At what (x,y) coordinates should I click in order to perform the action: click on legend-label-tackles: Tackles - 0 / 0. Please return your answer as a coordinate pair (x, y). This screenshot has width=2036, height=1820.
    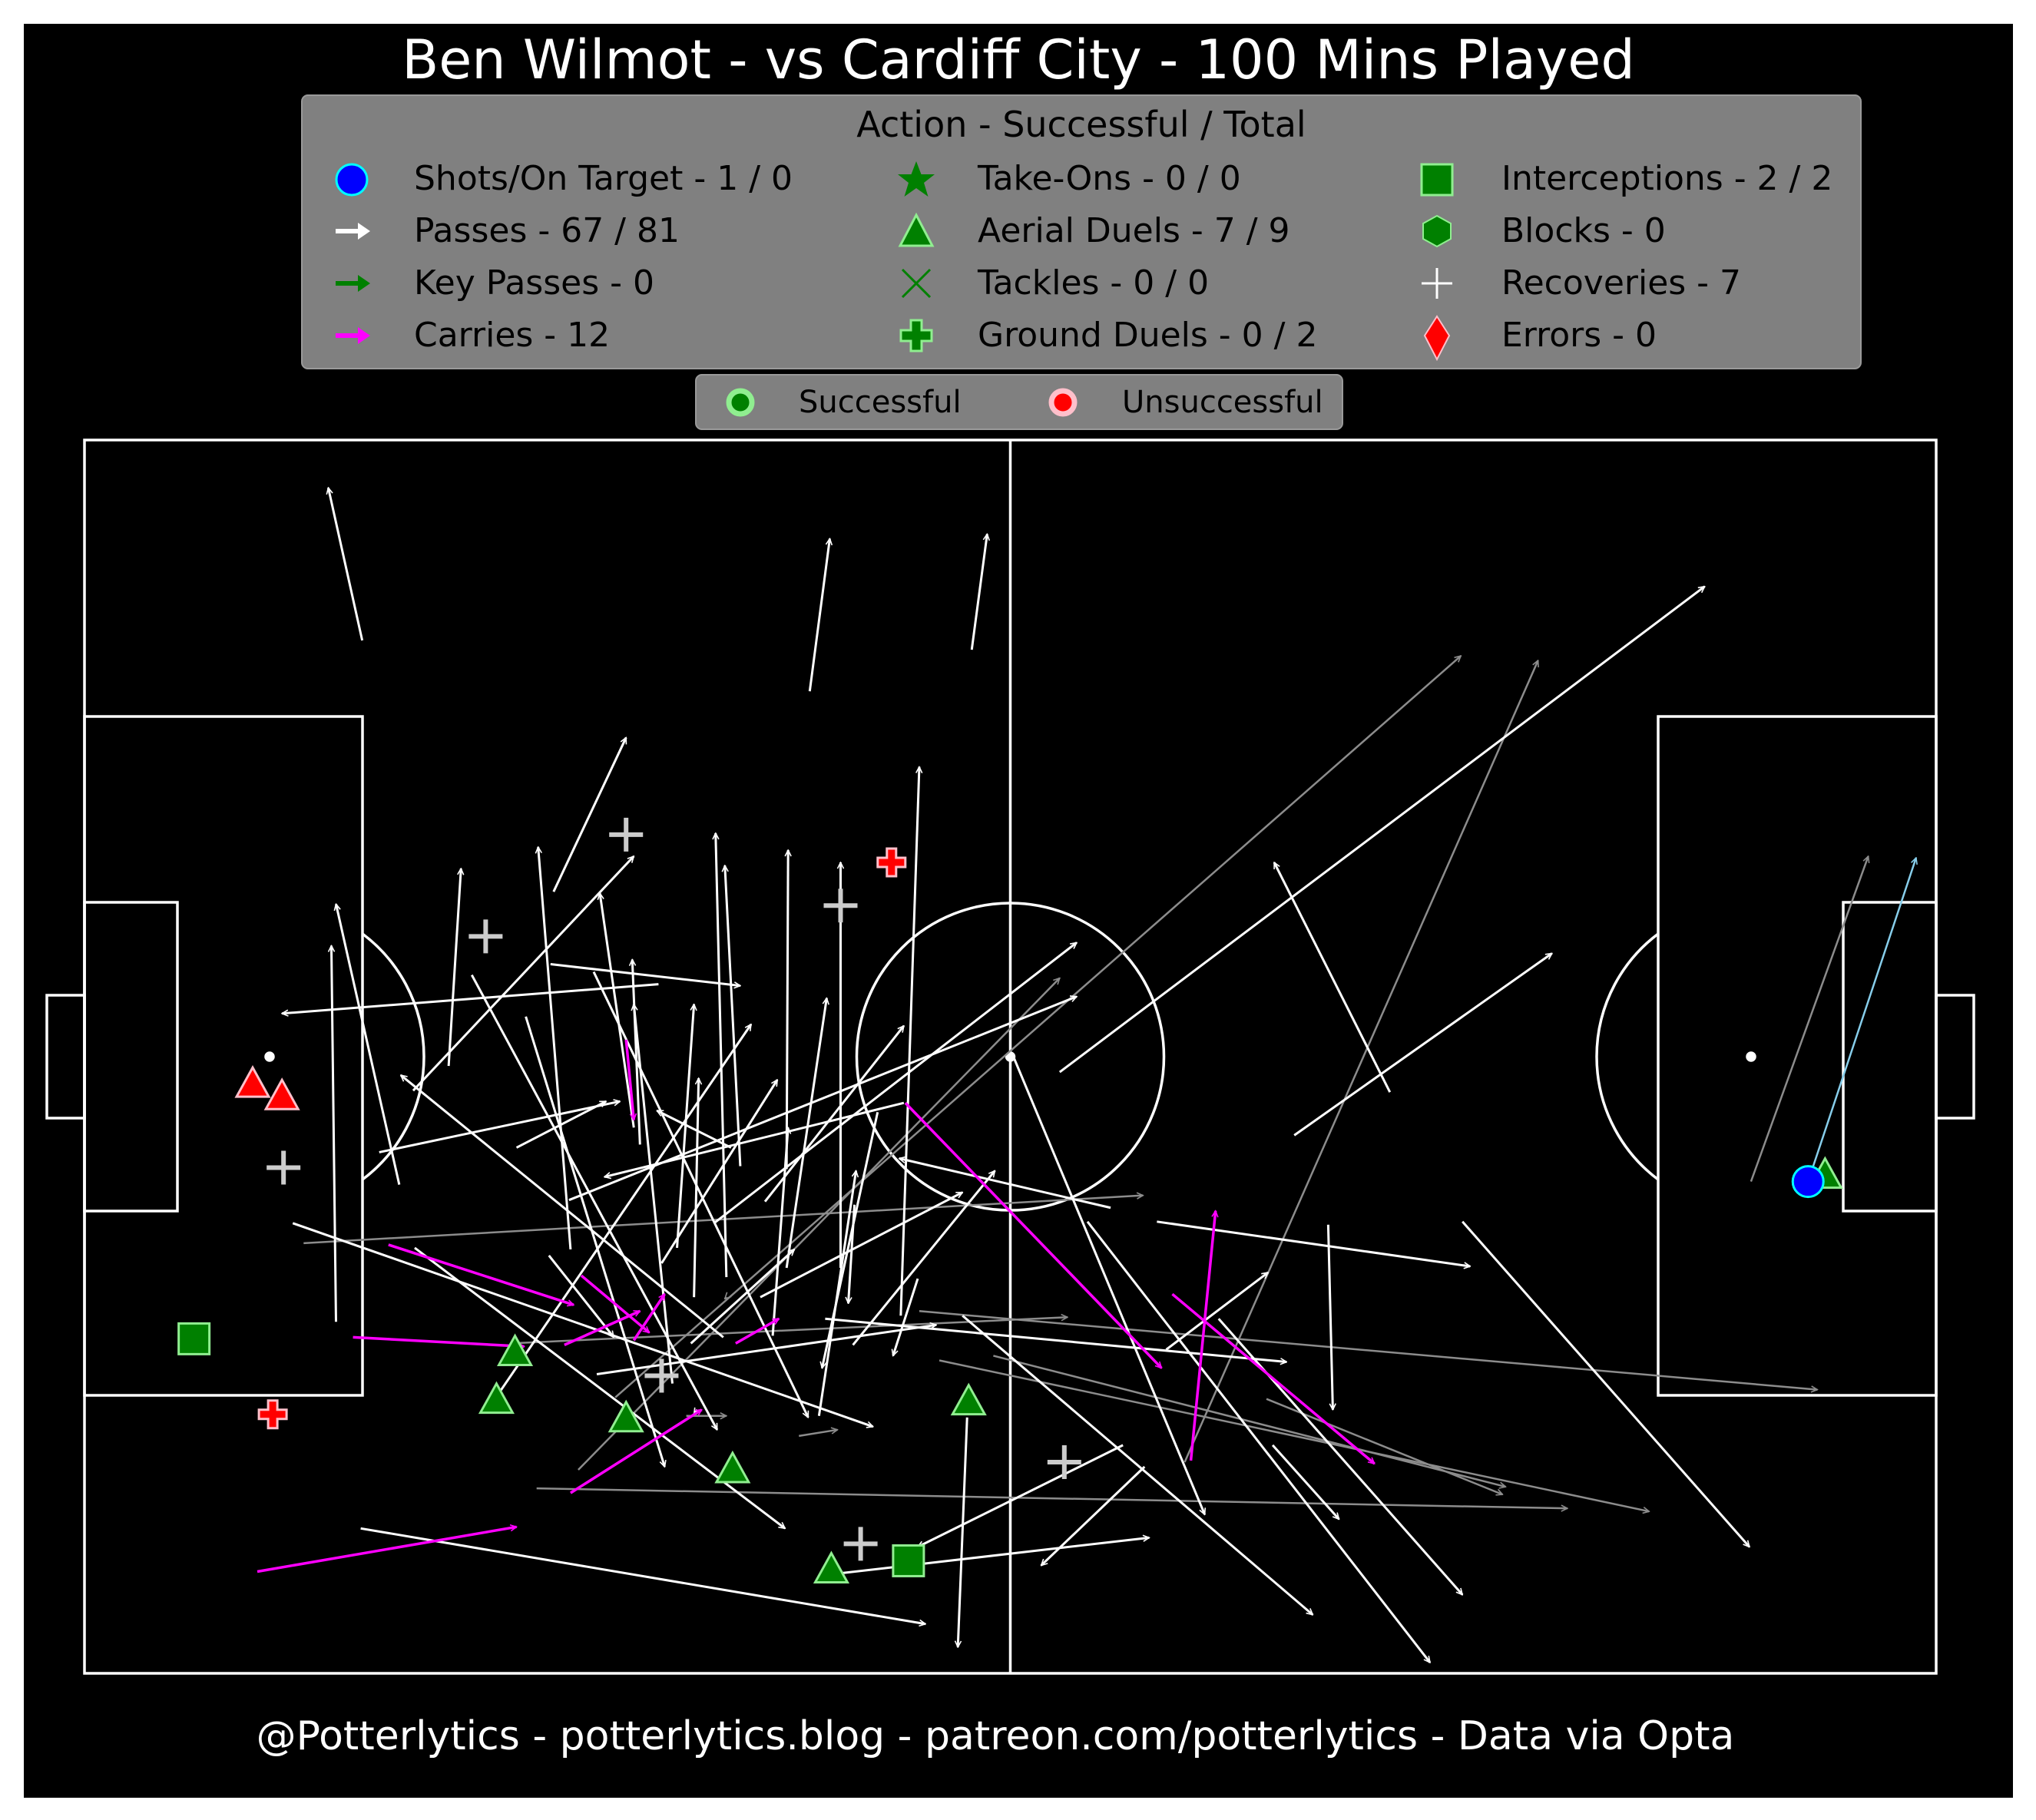
    Looking at the image, I should click on (1093, 283).